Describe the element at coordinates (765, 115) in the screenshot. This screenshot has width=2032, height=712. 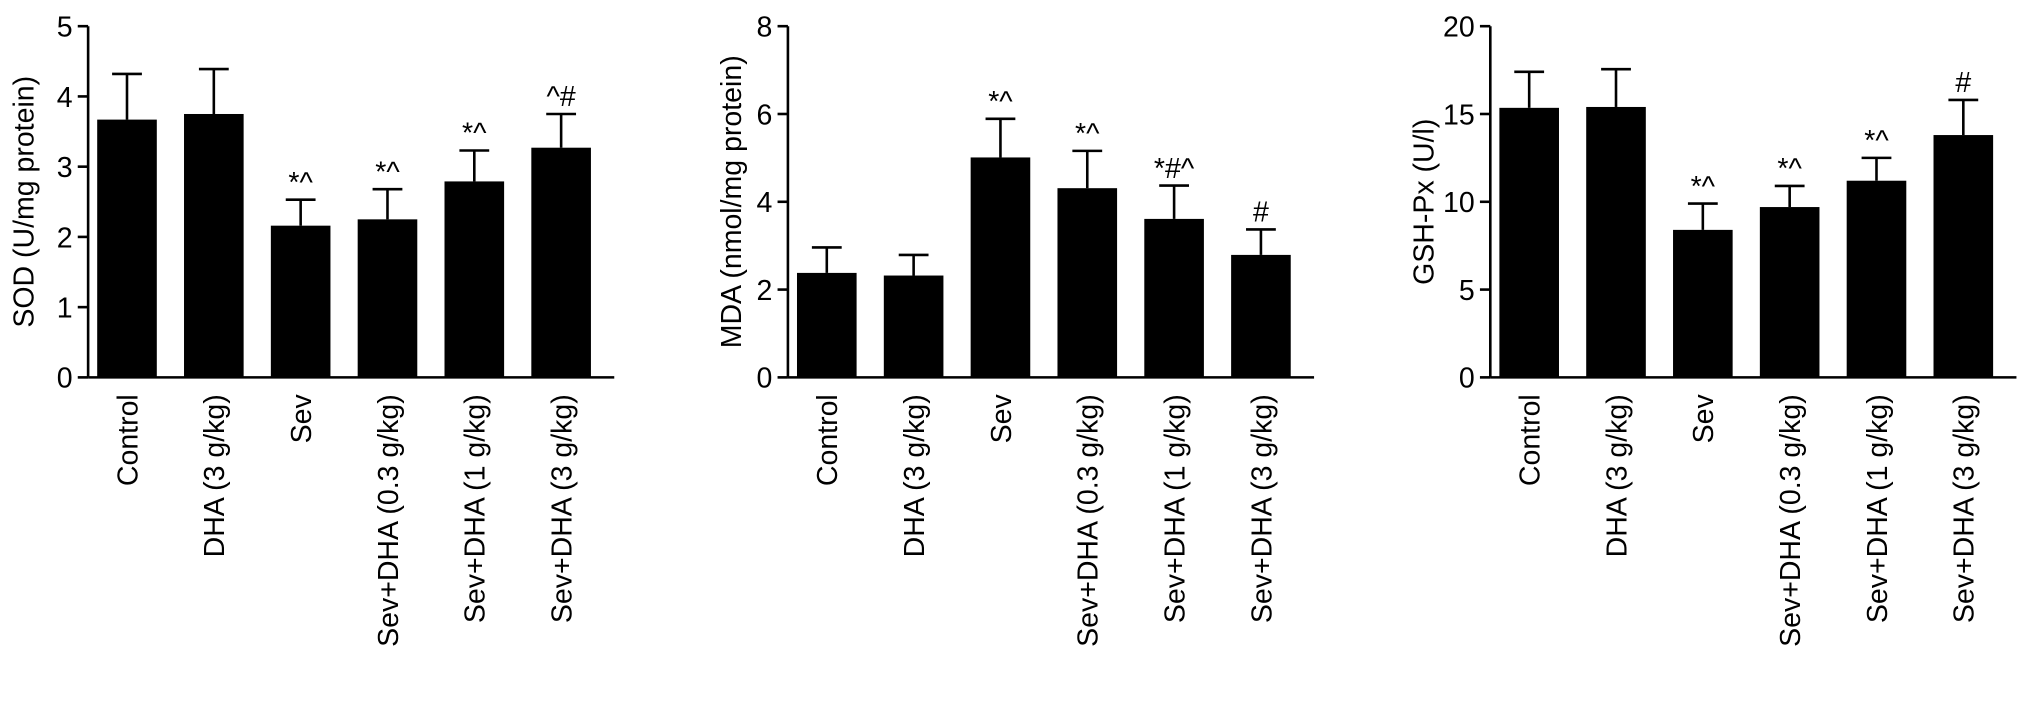
I see `y-tick-label: 6` at that location.